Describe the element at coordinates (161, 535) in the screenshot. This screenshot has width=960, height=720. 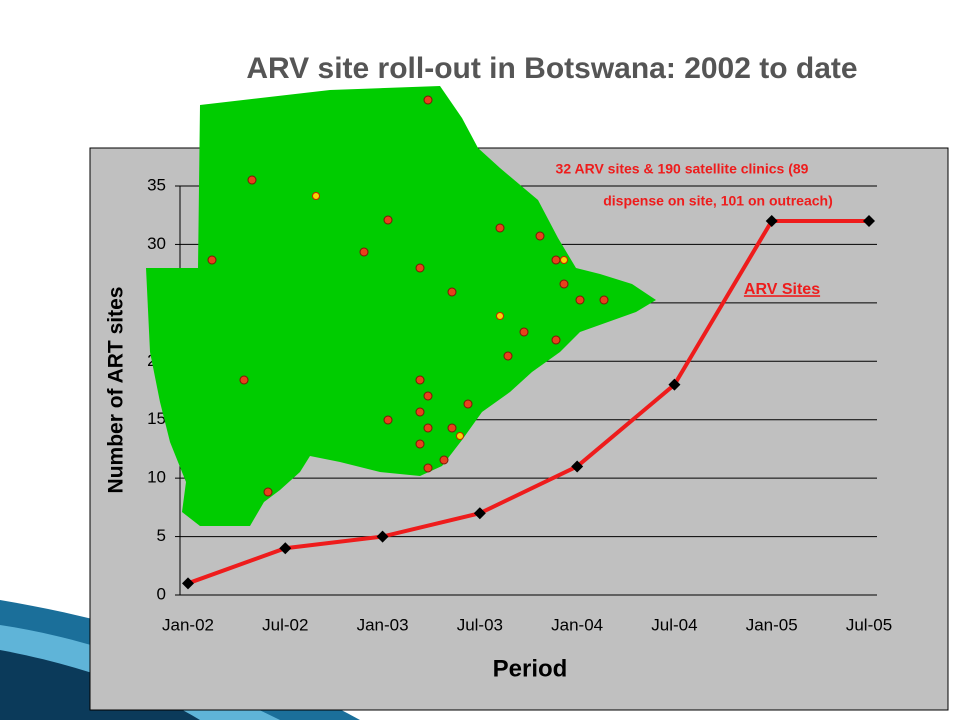
I see `y-tick-label: 5` at that location.